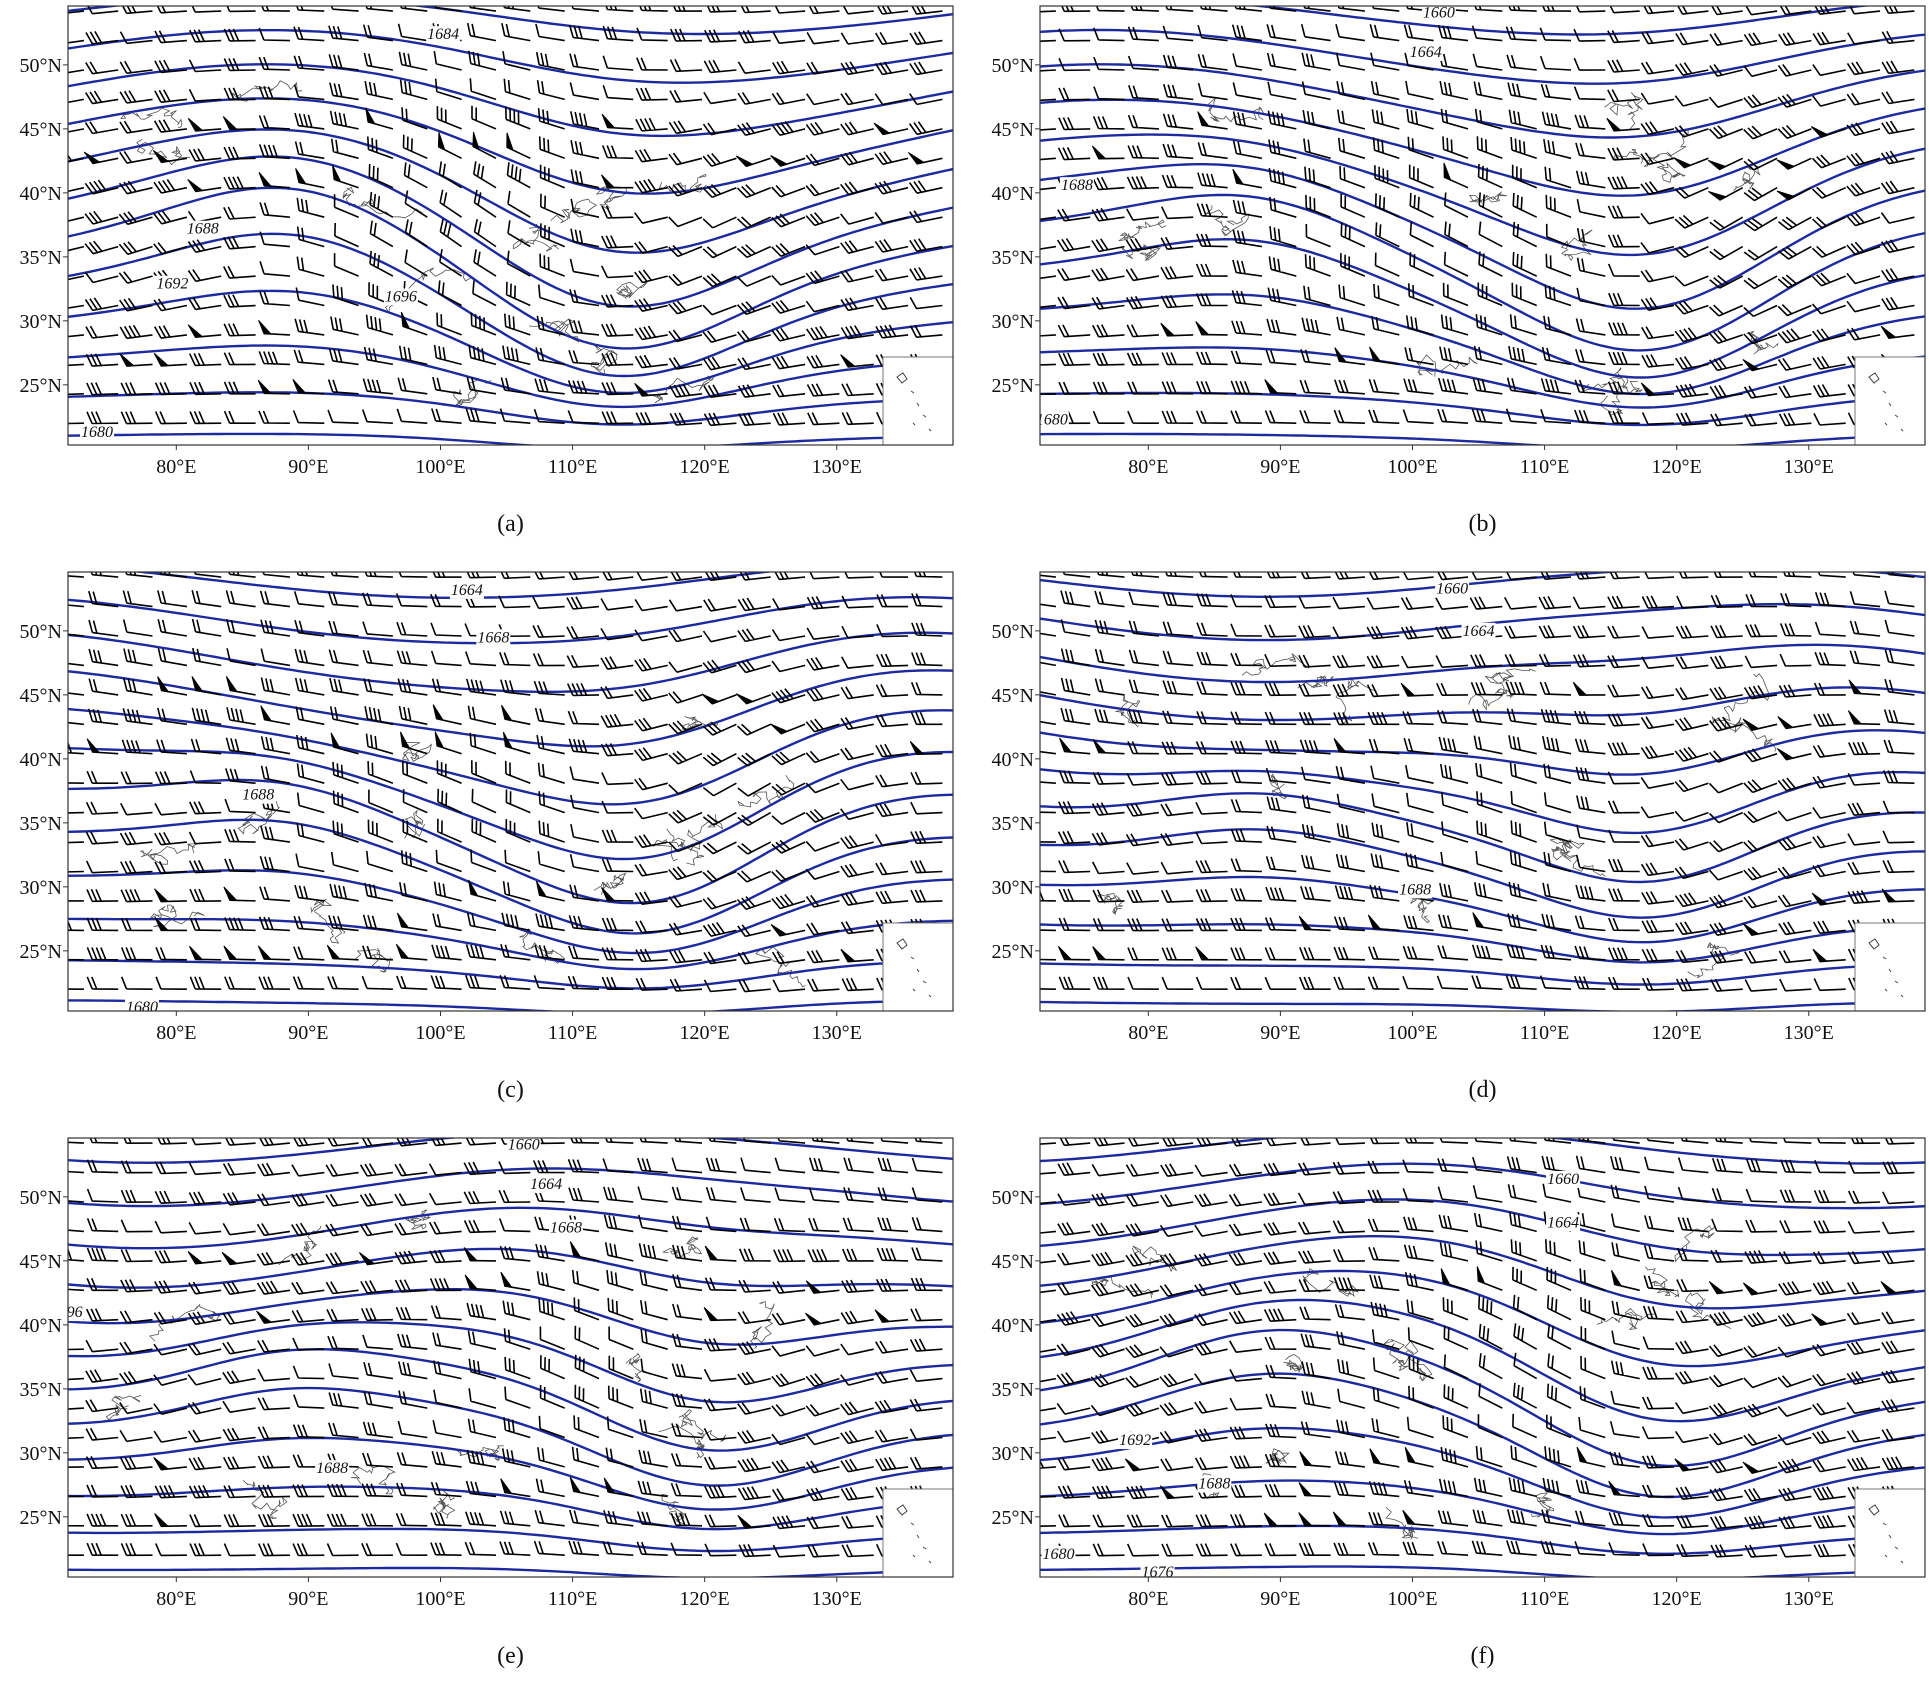  I want to click on panel-label: (a), so click(510, 524).